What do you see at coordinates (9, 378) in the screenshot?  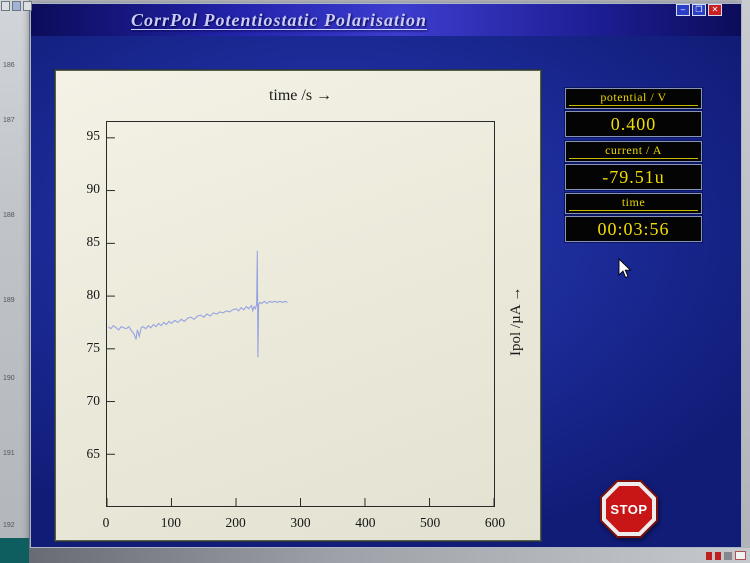 I see `side-strip-number: 190` at bounding box center [9, 378].